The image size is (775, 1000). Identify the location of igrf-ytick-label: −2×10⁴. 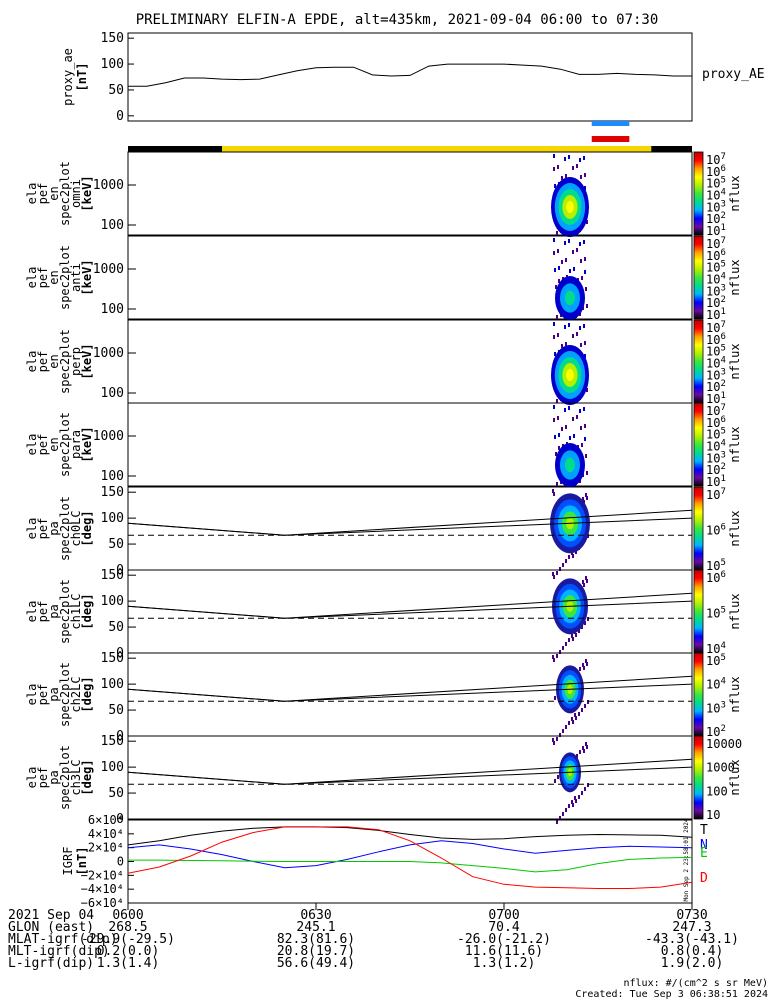
(102, 875).